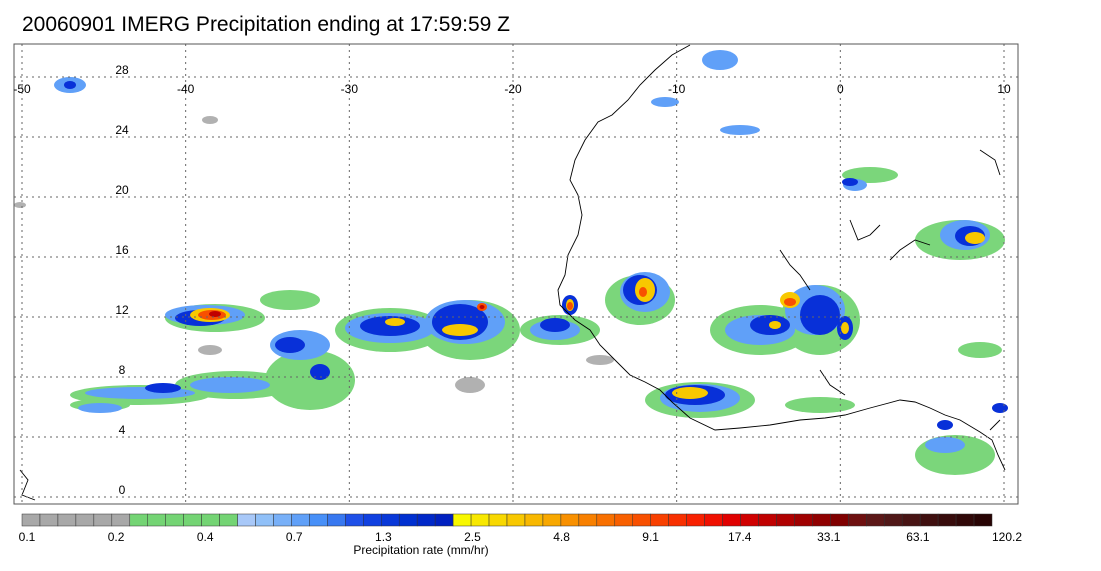 The image size is (1101, 571). I want to click on latitude-label: 16, so click(122, 250).